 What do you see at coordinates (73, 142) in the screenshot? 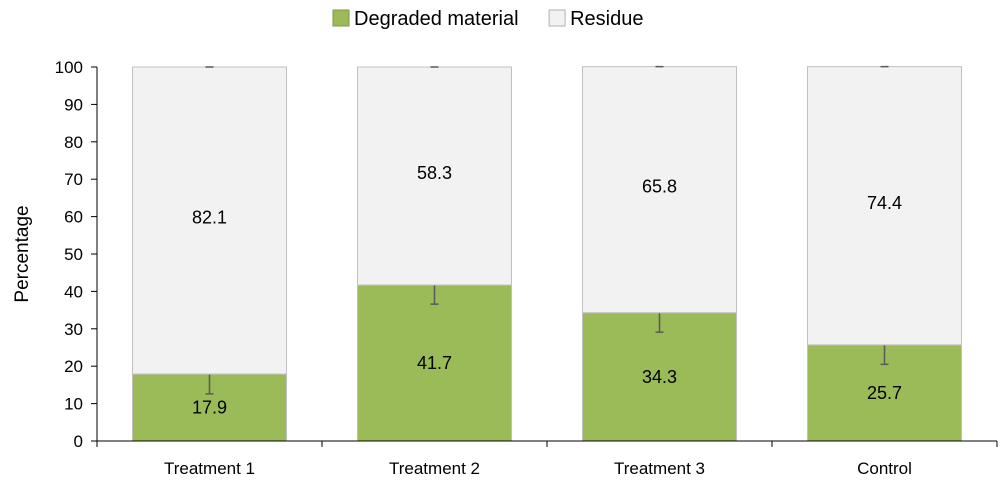
I see `y-tick-label: 80` at bounding box center [73, 142].